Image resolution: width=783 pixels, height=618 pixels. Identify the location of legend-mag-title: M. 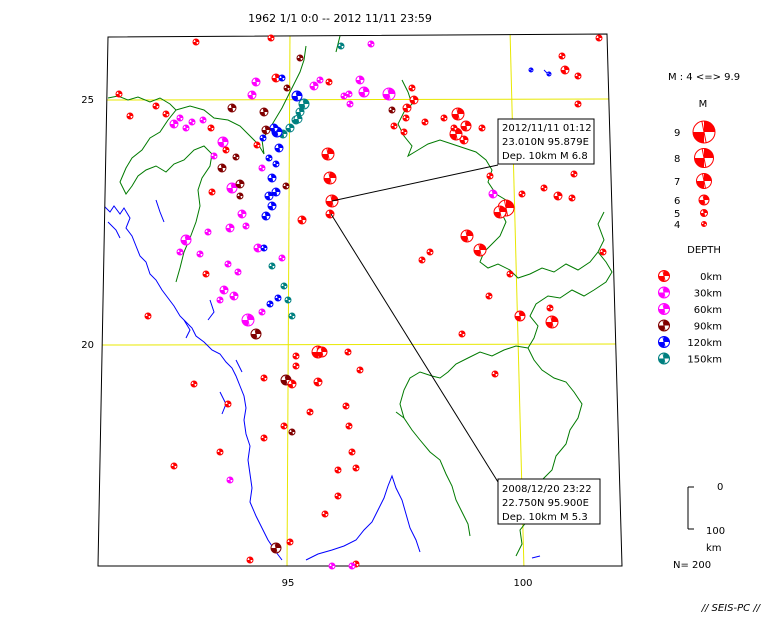
(703, 104).